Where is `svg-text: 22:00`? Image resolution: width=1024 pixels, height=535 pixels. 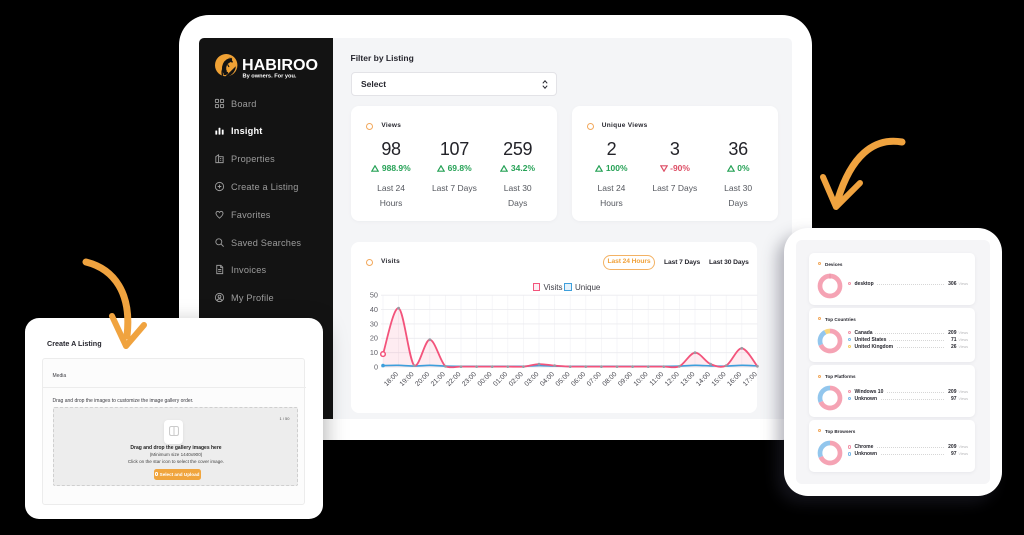 svg-text: 22:00 is located at coordinates (453, 379).